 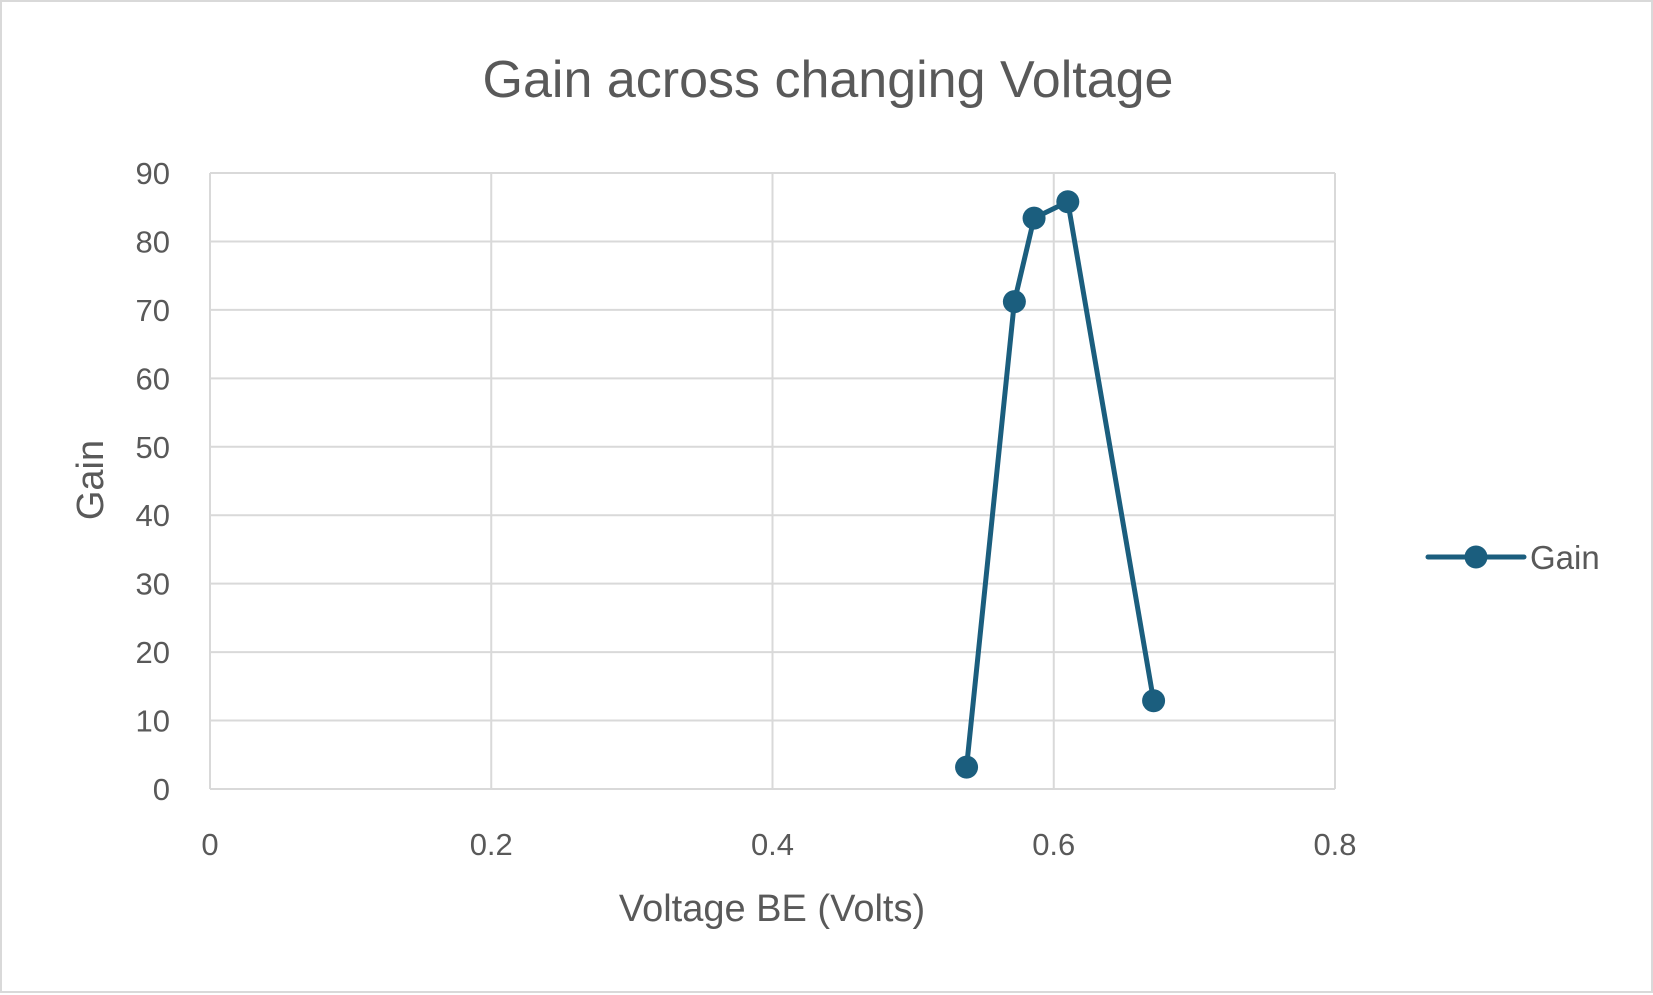 I want to click on y-tick-label: 40, so click(x=153, y=515).